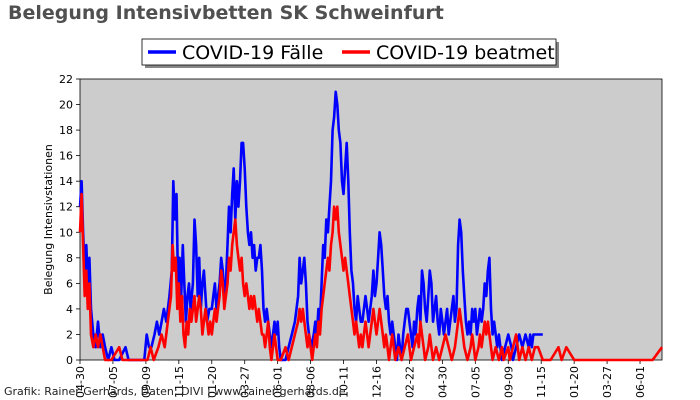  Describe the element at coordinates (376, 382) in the screenshot. I see `x-tick-label: 12-16` at that location.